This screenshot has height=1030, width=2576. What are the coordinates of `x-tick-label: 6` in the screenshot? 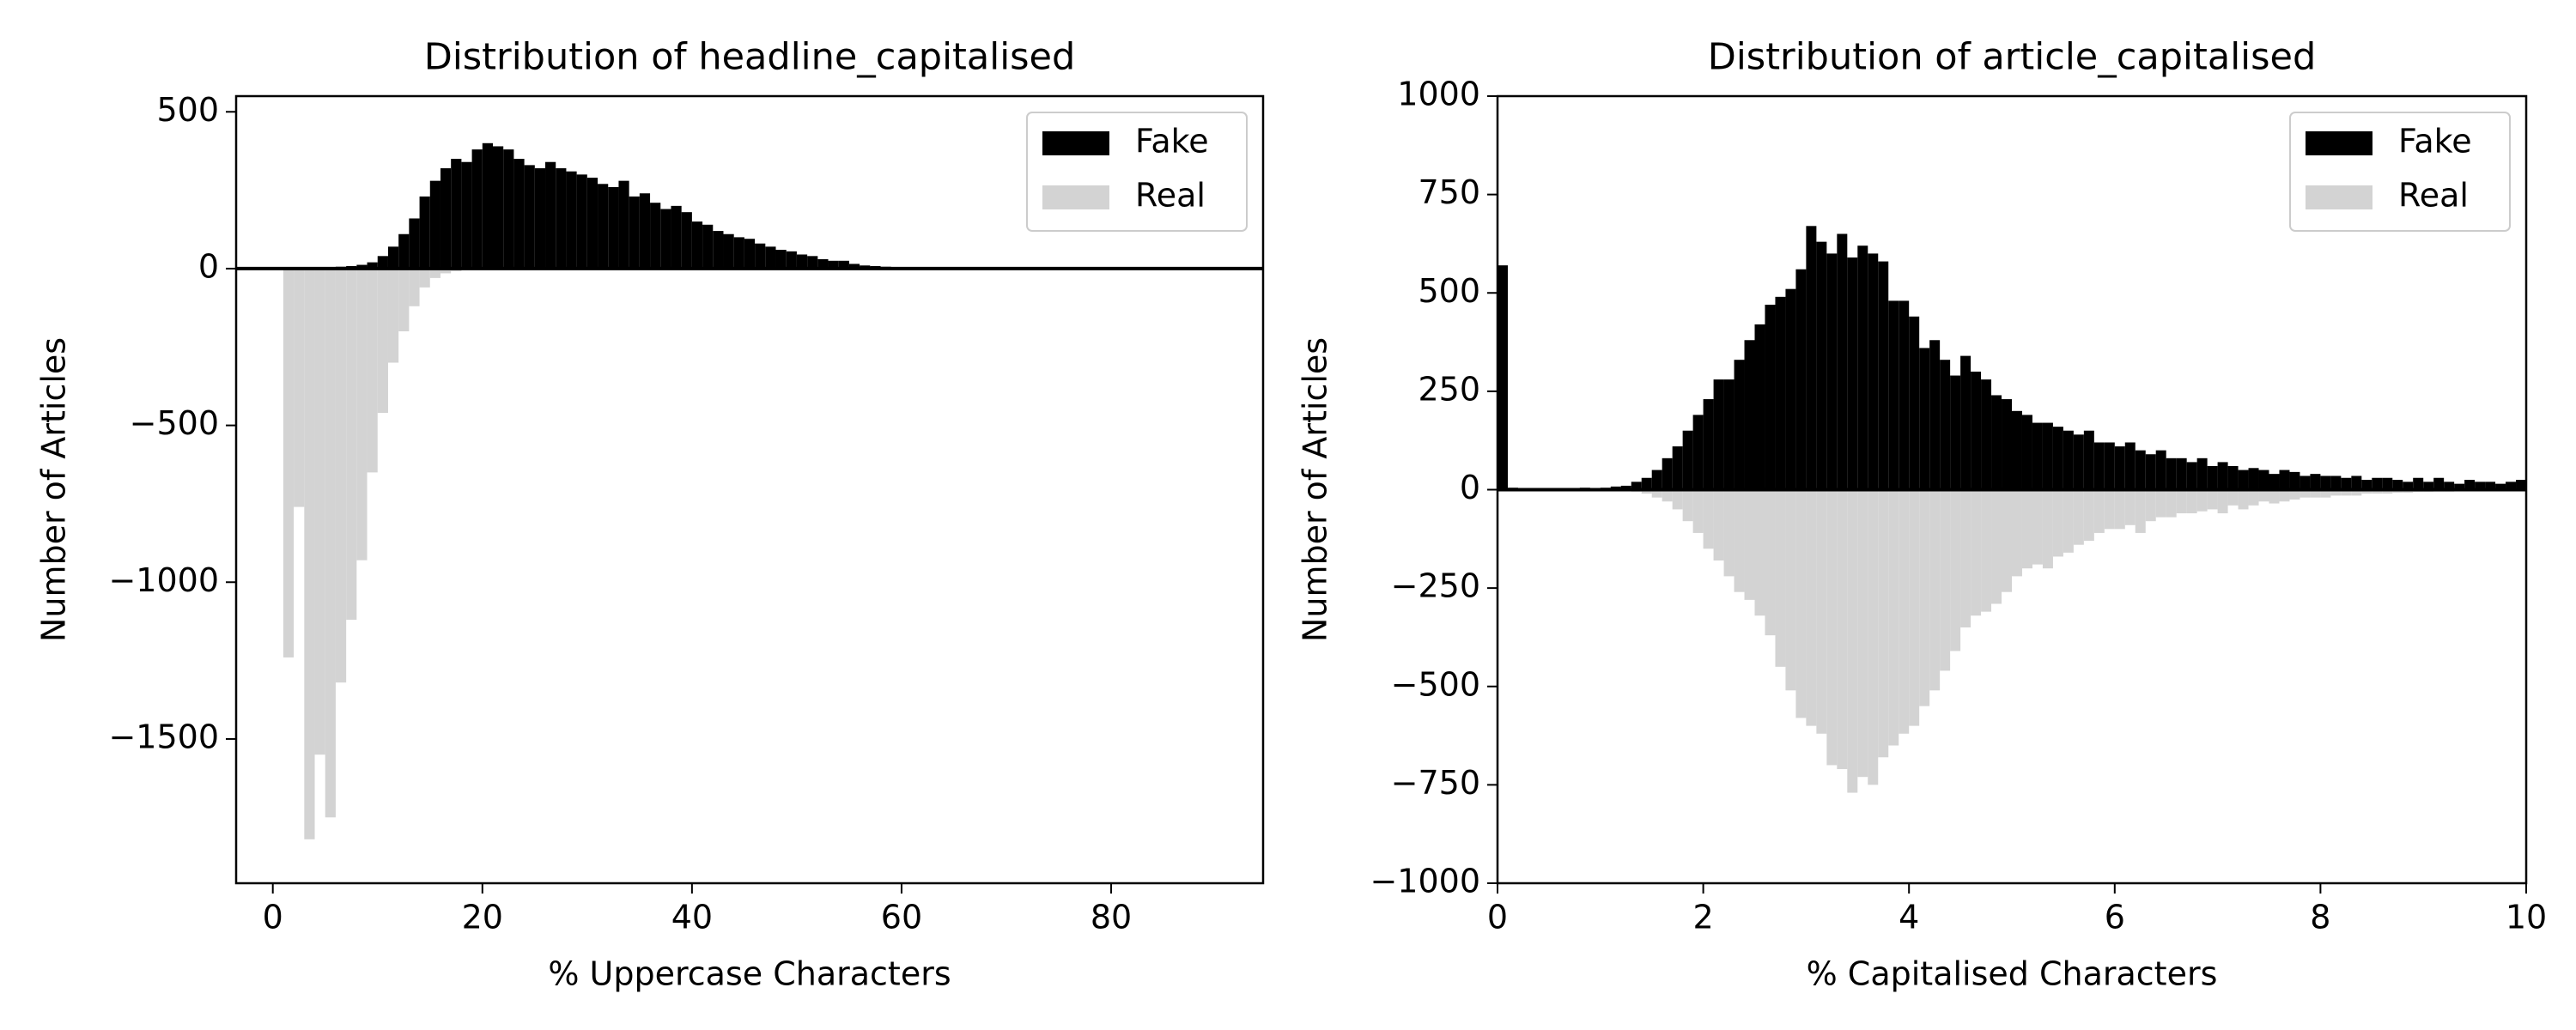 It's located at (2115, 917).